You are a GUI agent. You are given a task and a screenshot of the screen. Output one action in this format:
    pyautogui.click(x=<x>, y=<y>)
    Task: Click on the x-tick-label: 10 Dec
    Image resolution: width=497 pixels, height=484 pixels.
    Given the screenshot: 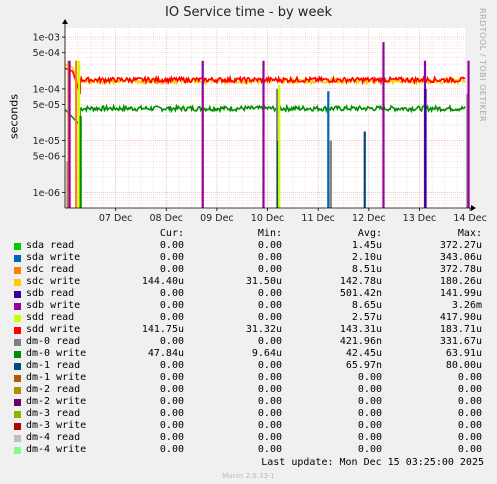 What is the action you would take?
    pyautogui.click(x=268, y=218)
    